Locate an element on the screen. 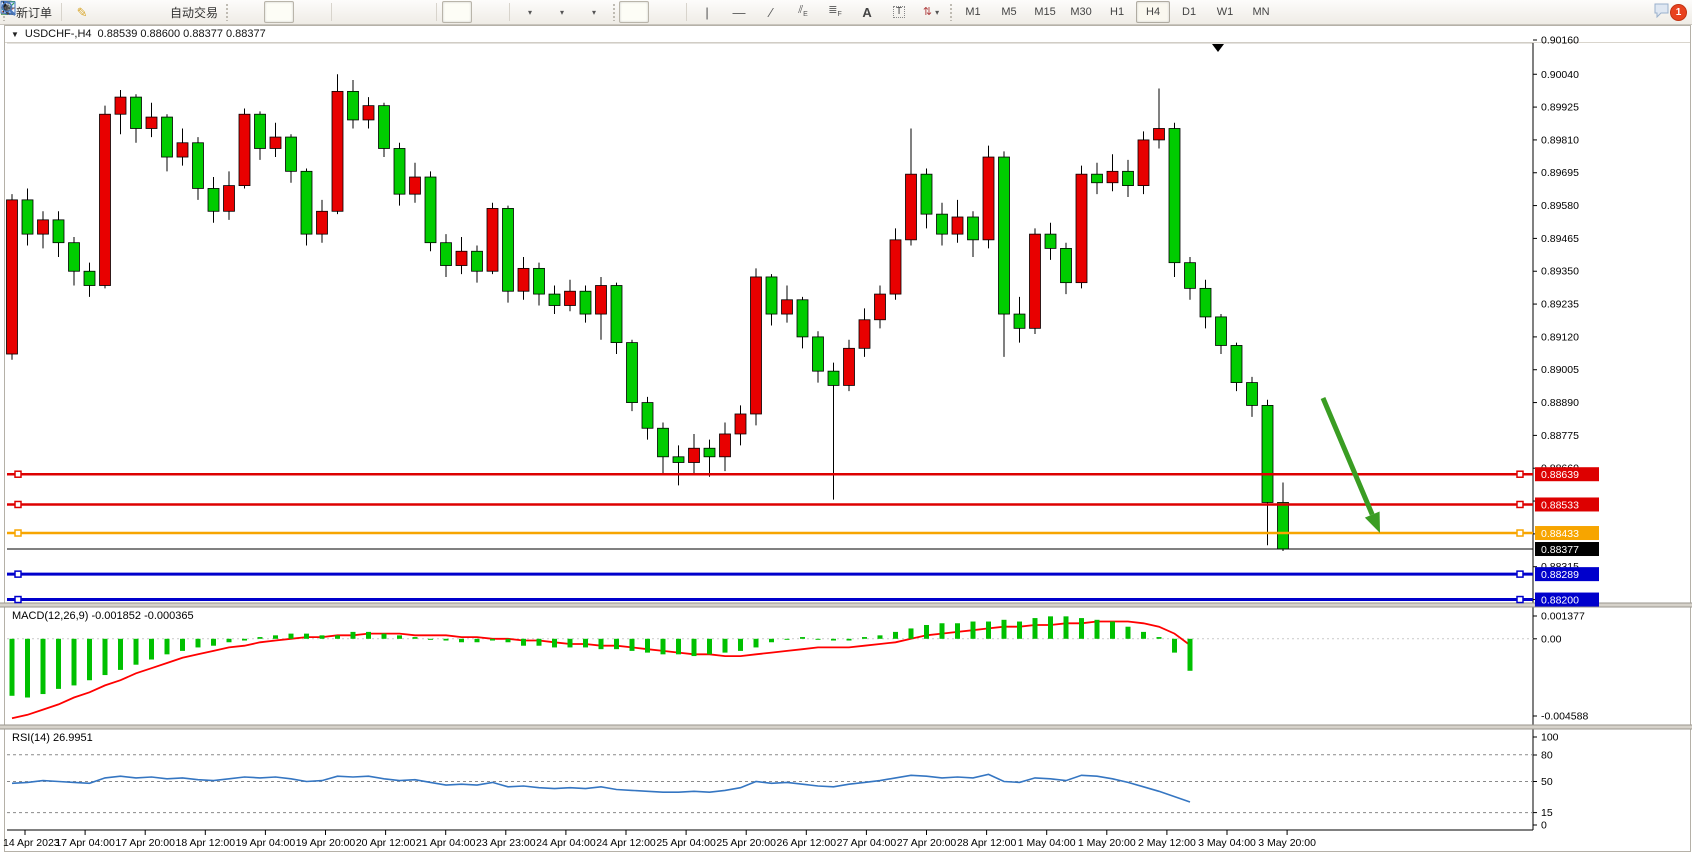  community-button: 1 is located at coordinates (1672, 12).